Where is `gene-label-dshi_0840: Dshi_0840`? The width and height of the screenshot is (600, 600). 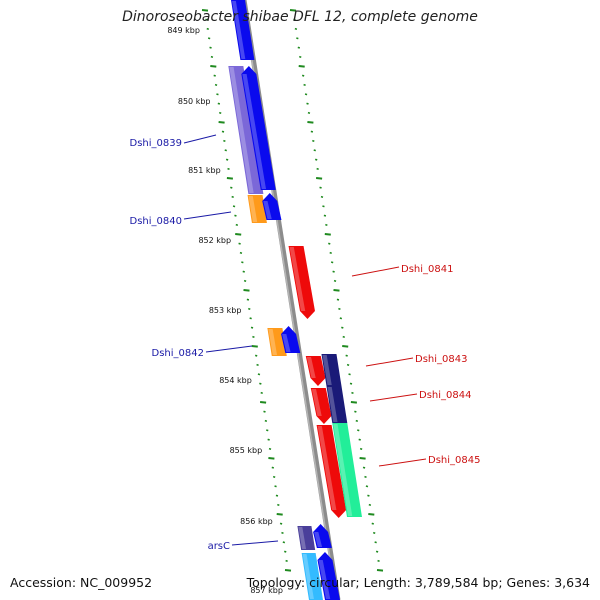
gene-label-dshi_0840: Dshi_0840 is located at coordinates (156, 221).